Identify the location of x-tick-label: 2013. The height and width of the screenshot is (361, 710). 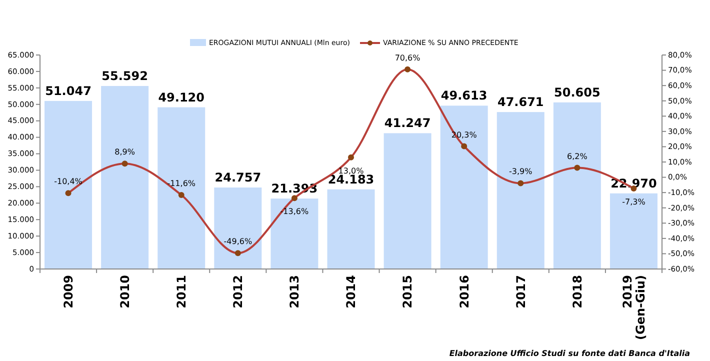
(295, 291).